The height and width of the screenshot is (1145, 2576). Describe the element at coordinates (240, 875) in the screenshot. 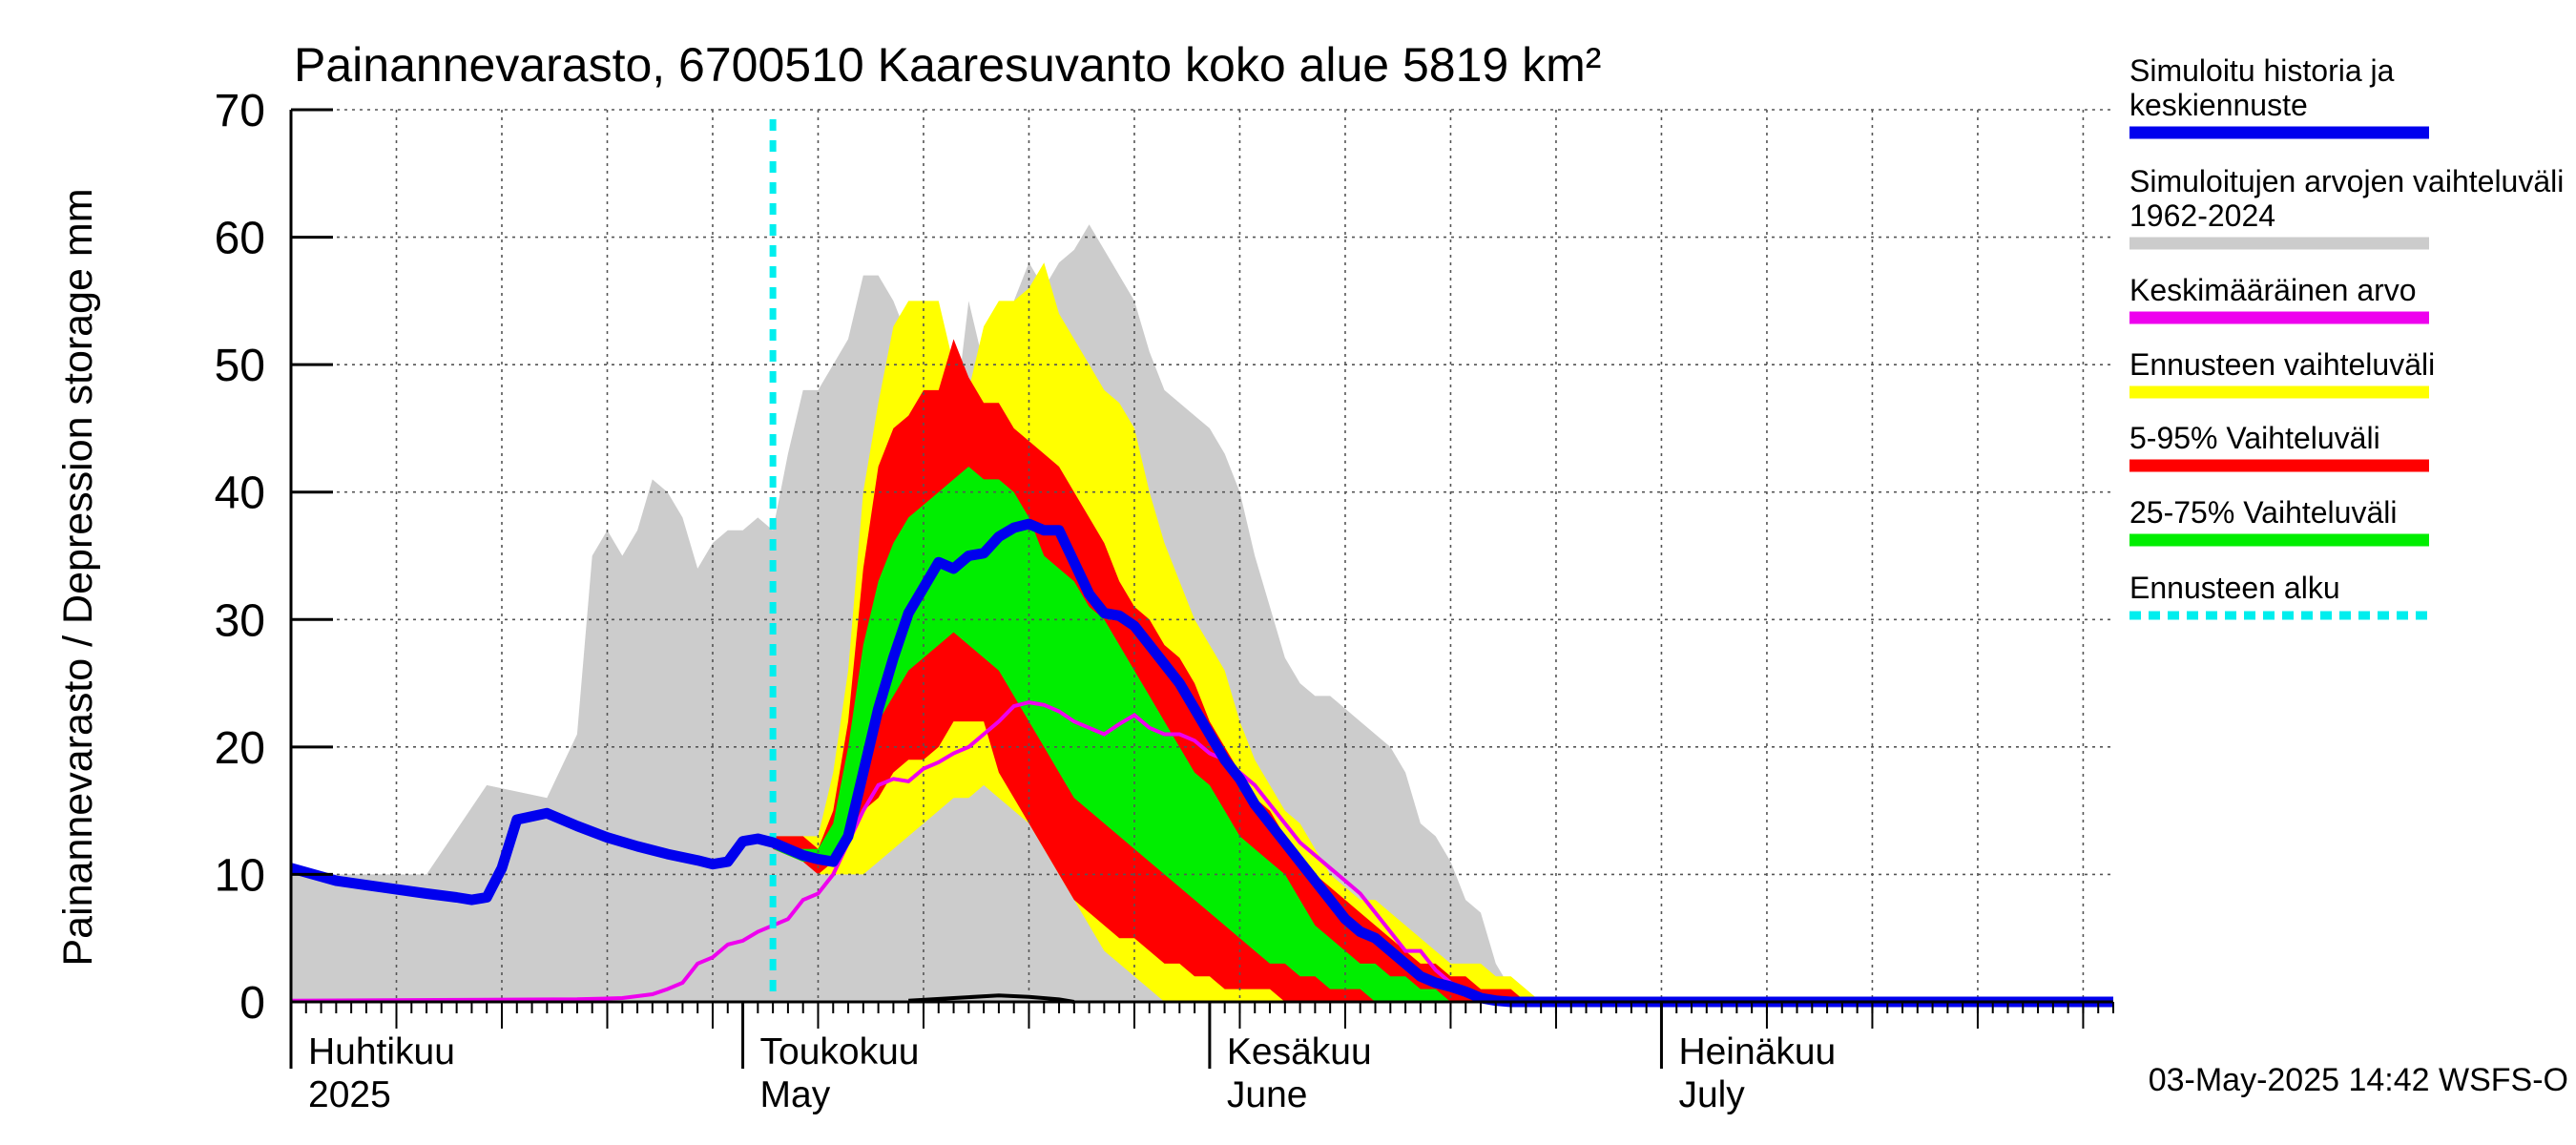

I see `y-tick-label: 10` at that location.